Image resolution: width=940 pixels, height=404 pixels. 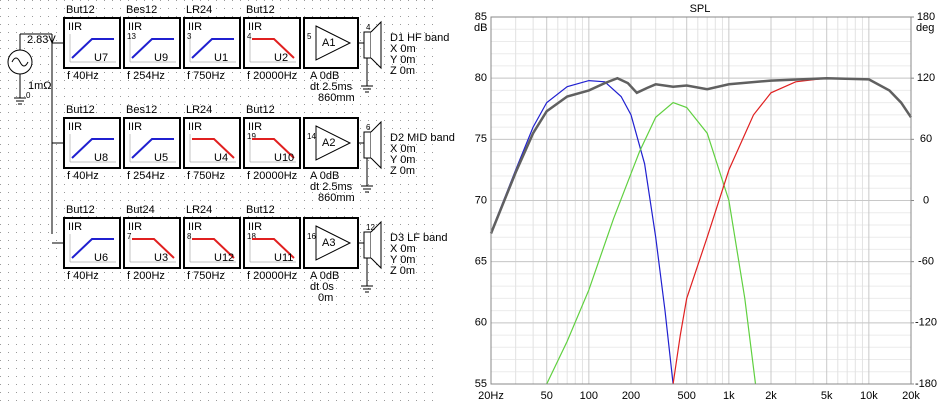 What do you see at coordinates (481, 262) in the screenshot?
I see `y-tick-label: 65` at bounding box center [481, 262].